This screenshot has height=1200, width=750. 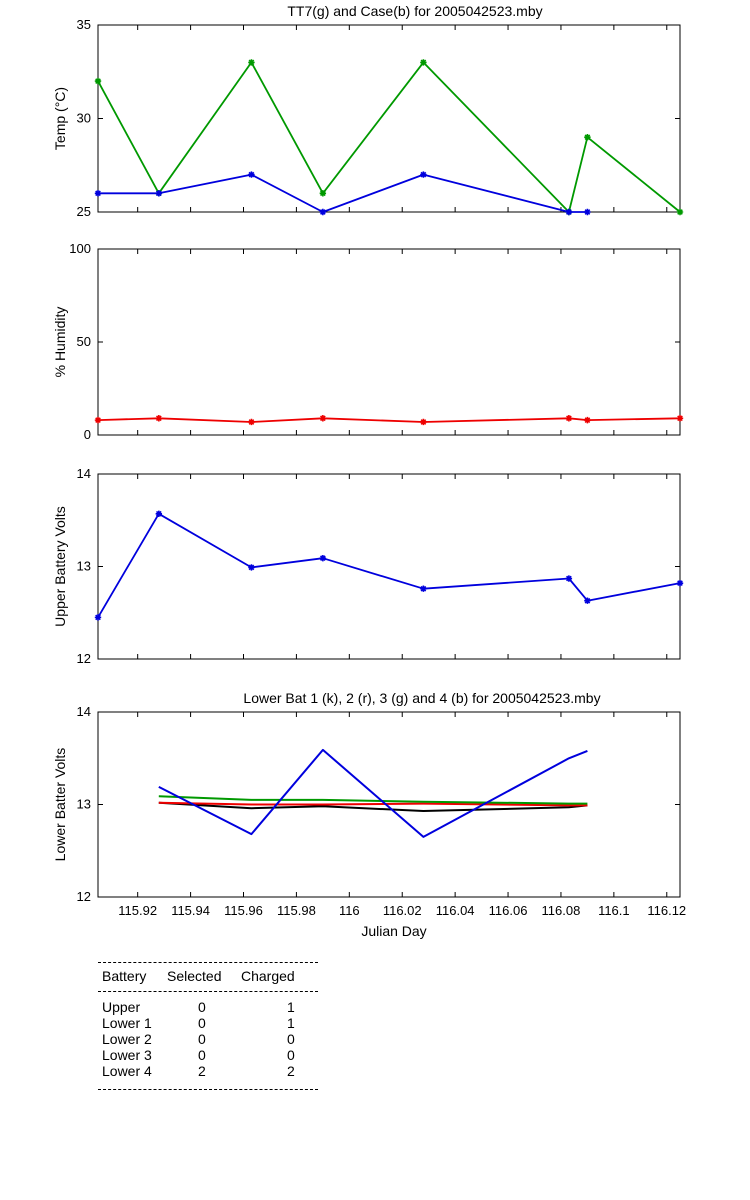 What do you see at coordinates (208, 962) in the screenshot?
I see `table-top-rule` at bounding box center [208, 962].